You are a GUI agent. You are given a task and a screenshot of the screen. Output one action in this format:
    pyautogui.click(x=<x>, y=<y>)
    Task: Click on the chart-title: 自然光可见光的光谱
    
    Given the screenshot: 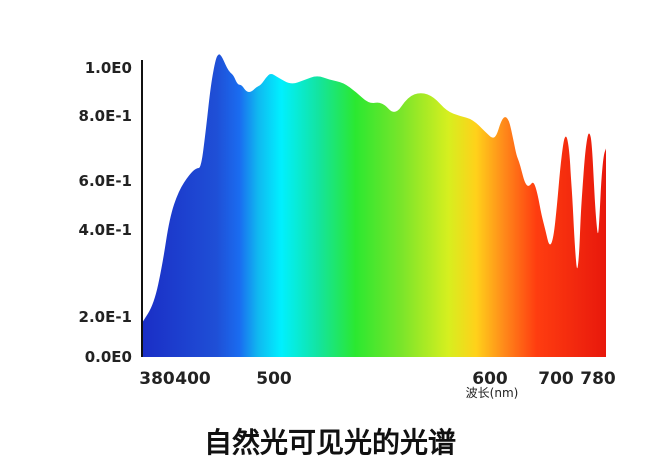 What is the action you would take?
    pyautogui.click(x=330, y=442)
    